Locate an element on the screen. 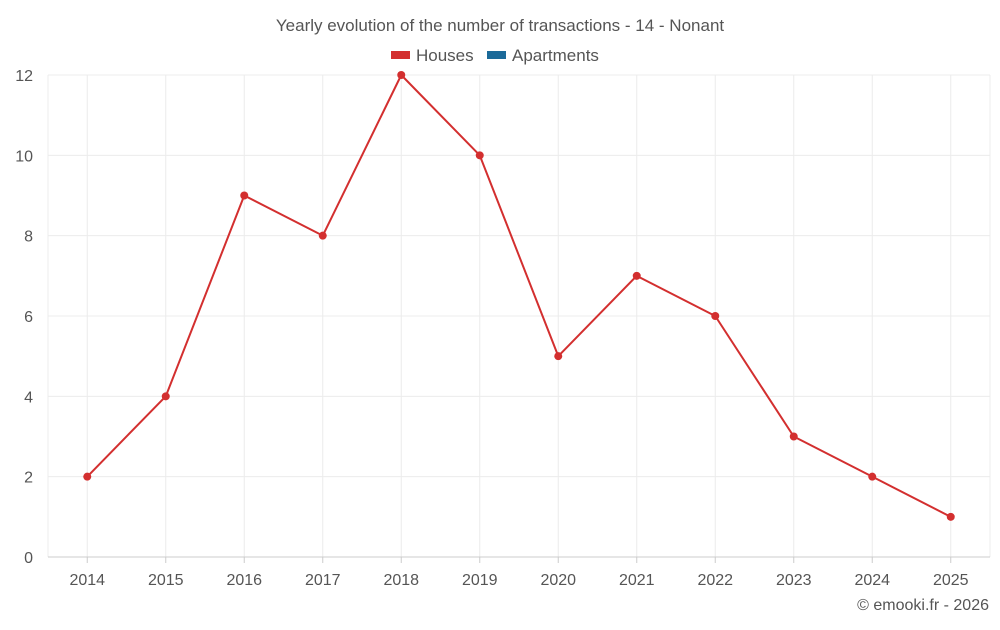 This screenshot has width=1000, height=630. y-axis-ticks: 0 2 4 6 8 10 12 is located at coordinates (24, 317).